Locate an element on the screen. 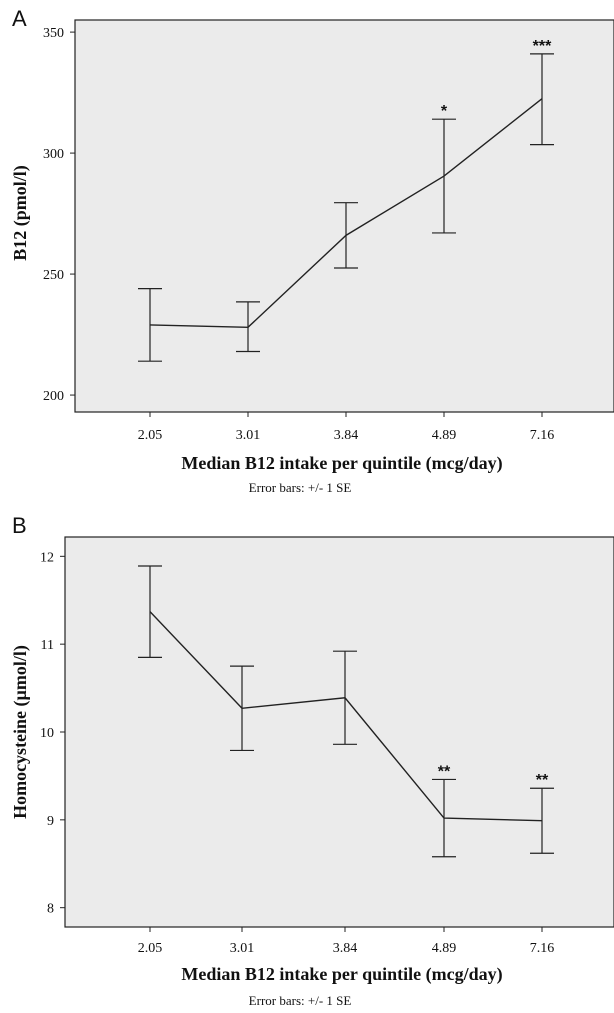 The height and width of the screenshot is (1013, 614). panel-a-error-note: Error bars: +/- 1 SE is located at coordinates (300, 487).